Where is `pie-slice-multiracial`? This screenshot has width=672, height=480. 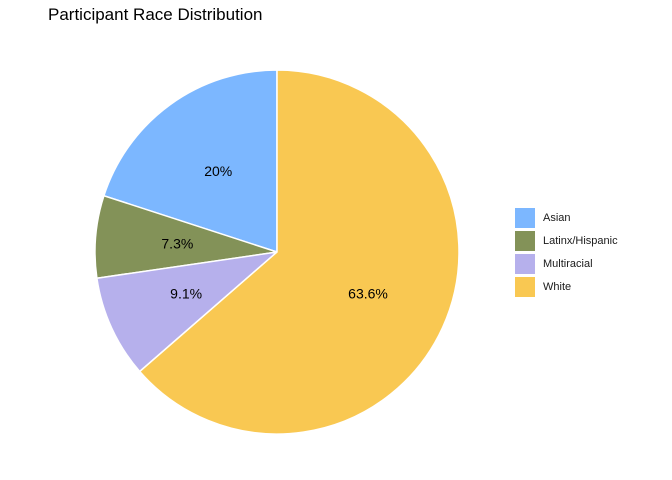 pie-slice-multiracial is located at coordinates (188, 311).